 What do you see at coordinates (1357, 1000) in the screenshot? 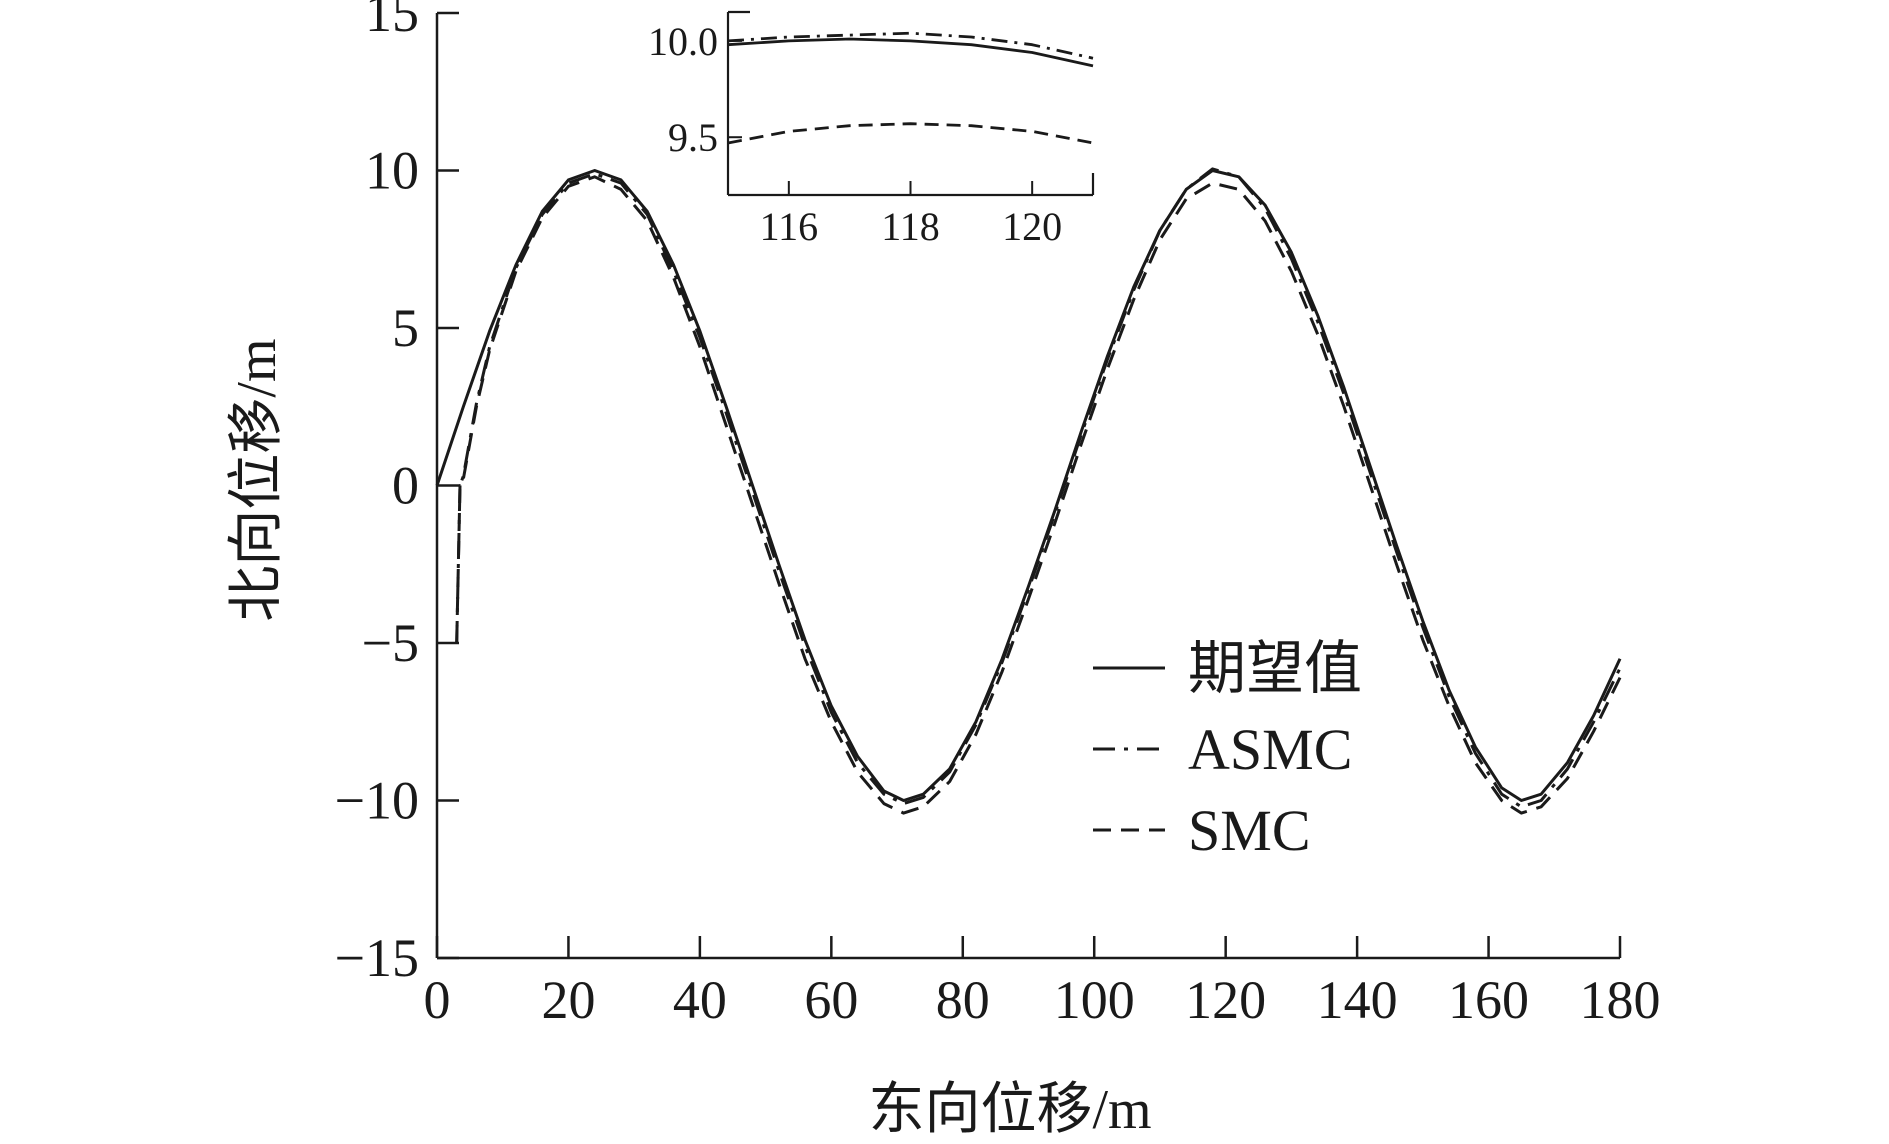
I see `x-tick-label: 140` at bounding box center [1357, 1000].